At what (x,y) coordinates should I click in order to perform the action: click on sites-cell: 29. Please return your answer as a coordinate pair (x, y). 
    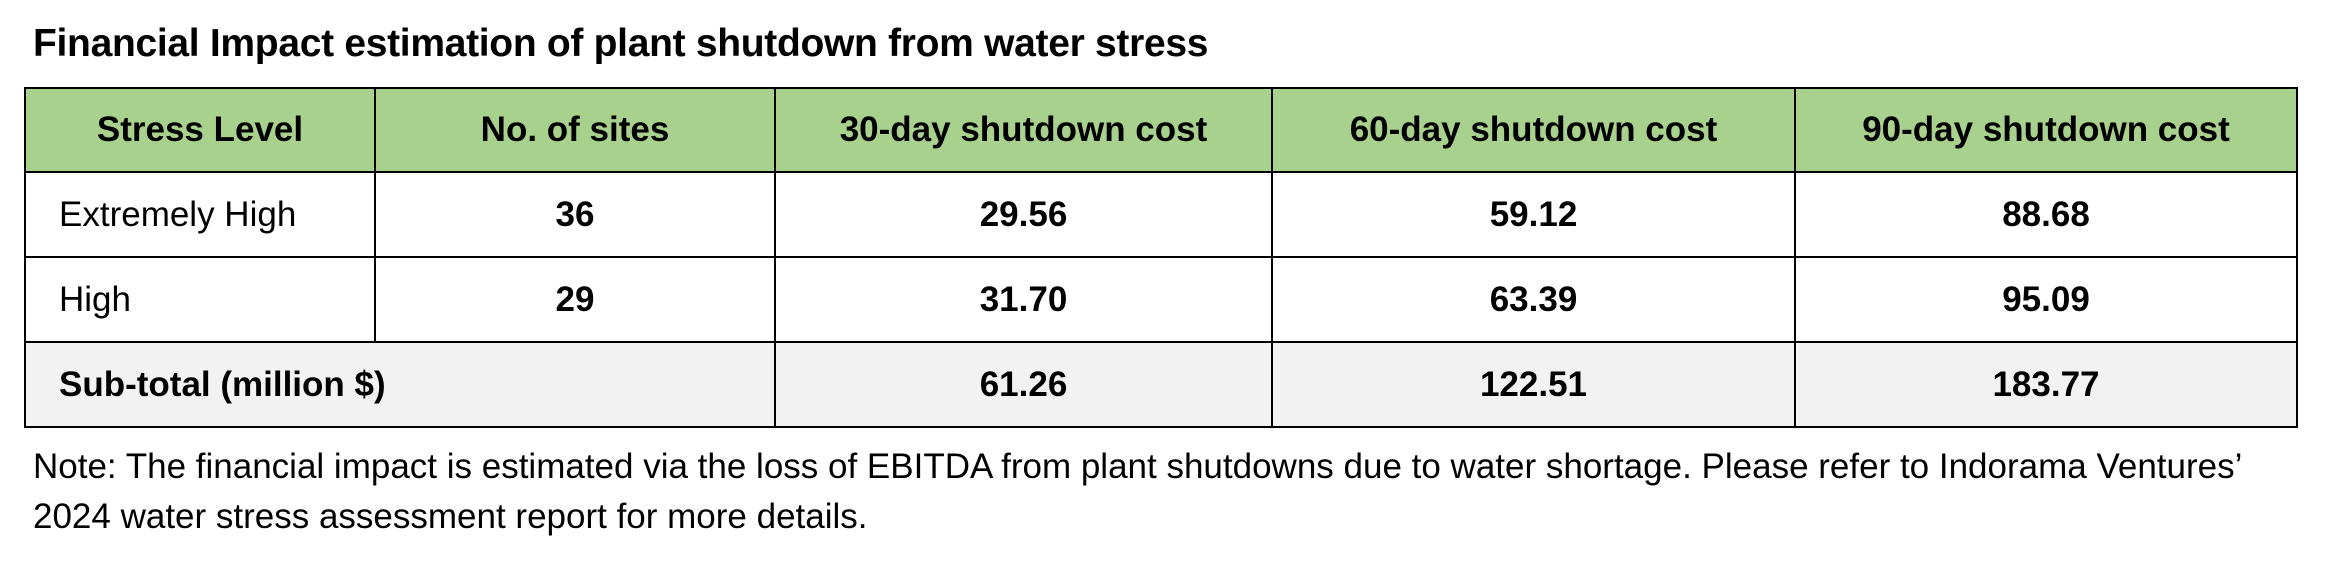
    Looking at the image, I should click on (575, 299).